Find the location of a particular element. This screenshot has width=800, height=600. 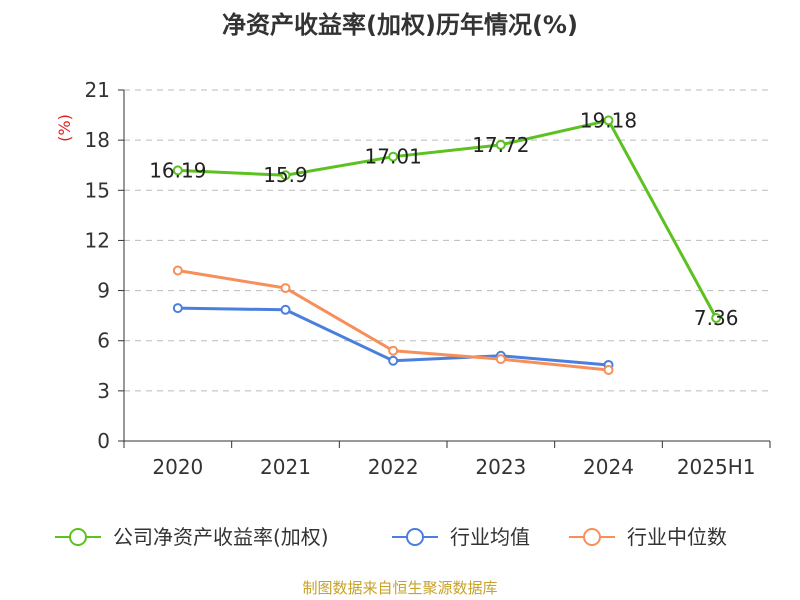

x-tick-label: 2020 is located at coordinates (177, 467).